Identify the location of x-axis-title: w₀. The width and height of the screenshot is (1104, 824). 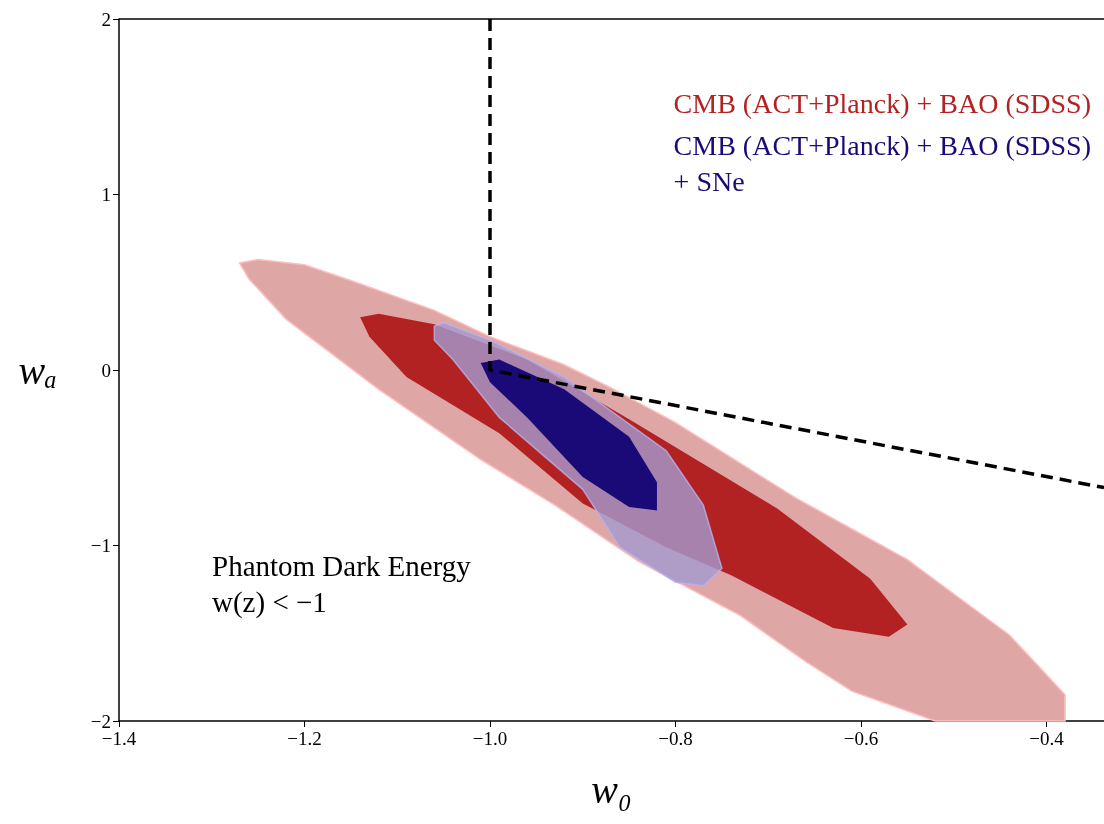
(611, 789).